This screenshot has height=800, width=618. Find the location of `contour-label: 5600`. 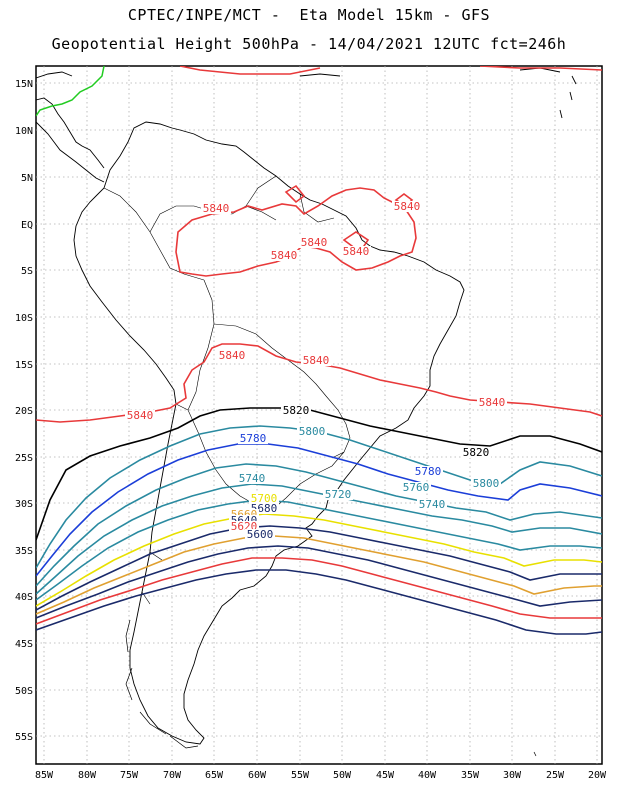

contour-label: 5600 is located at coordinates (260, 534).